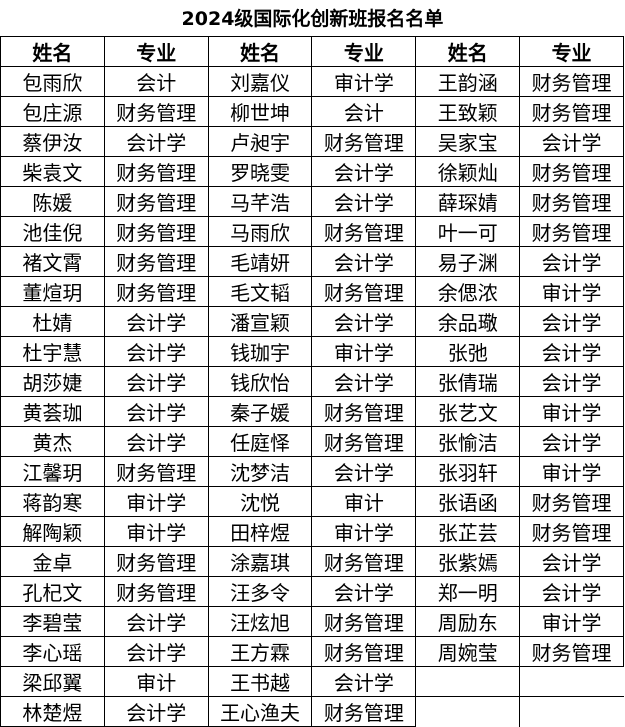 The image size is (625, 727). What do you see at coordinates (468, 291) in the screenshot?
I see `name-cell: 余偲浓` at bounding box center [468, 291].